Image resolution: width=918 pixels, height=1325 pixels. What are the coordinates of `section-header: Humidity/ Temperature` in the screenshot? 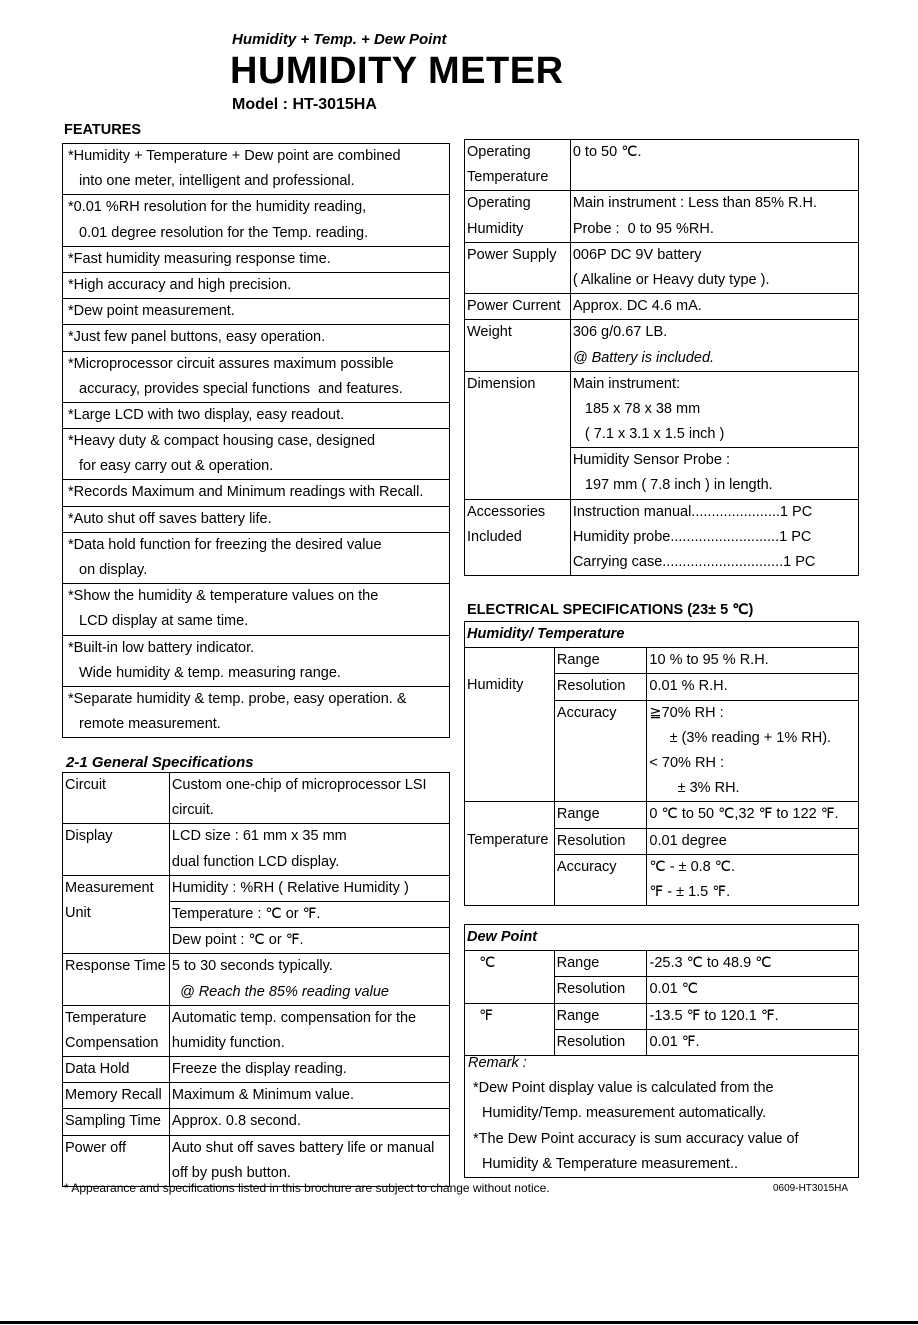 It's located at (661, 634).